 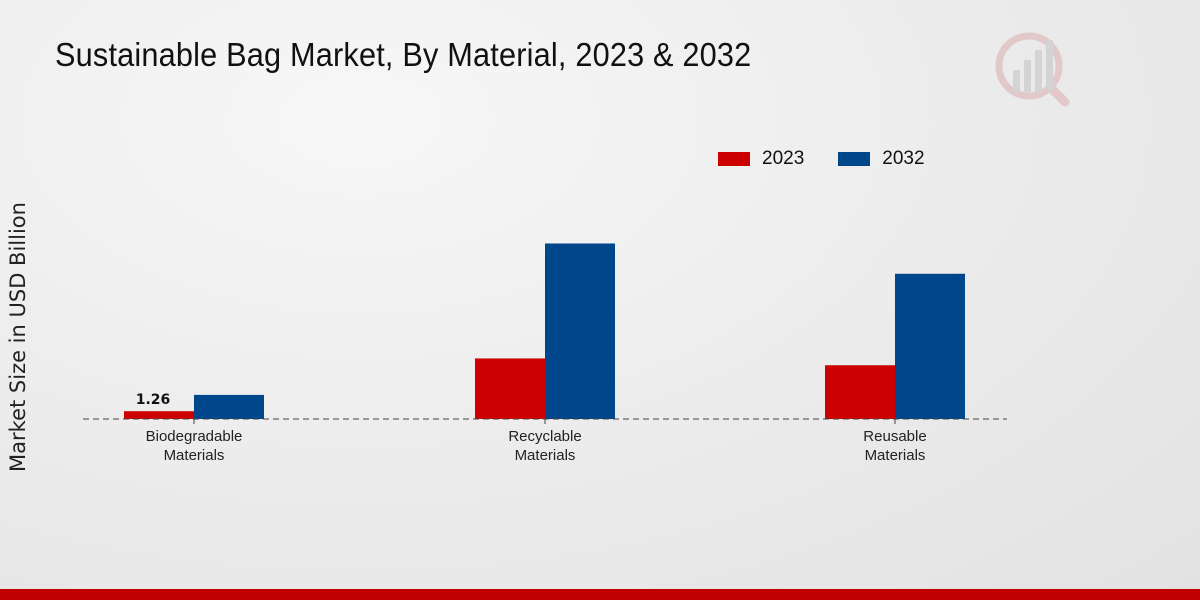 I want to click on x-tick-label-1-1: Materials, so click(x=545, y=455).